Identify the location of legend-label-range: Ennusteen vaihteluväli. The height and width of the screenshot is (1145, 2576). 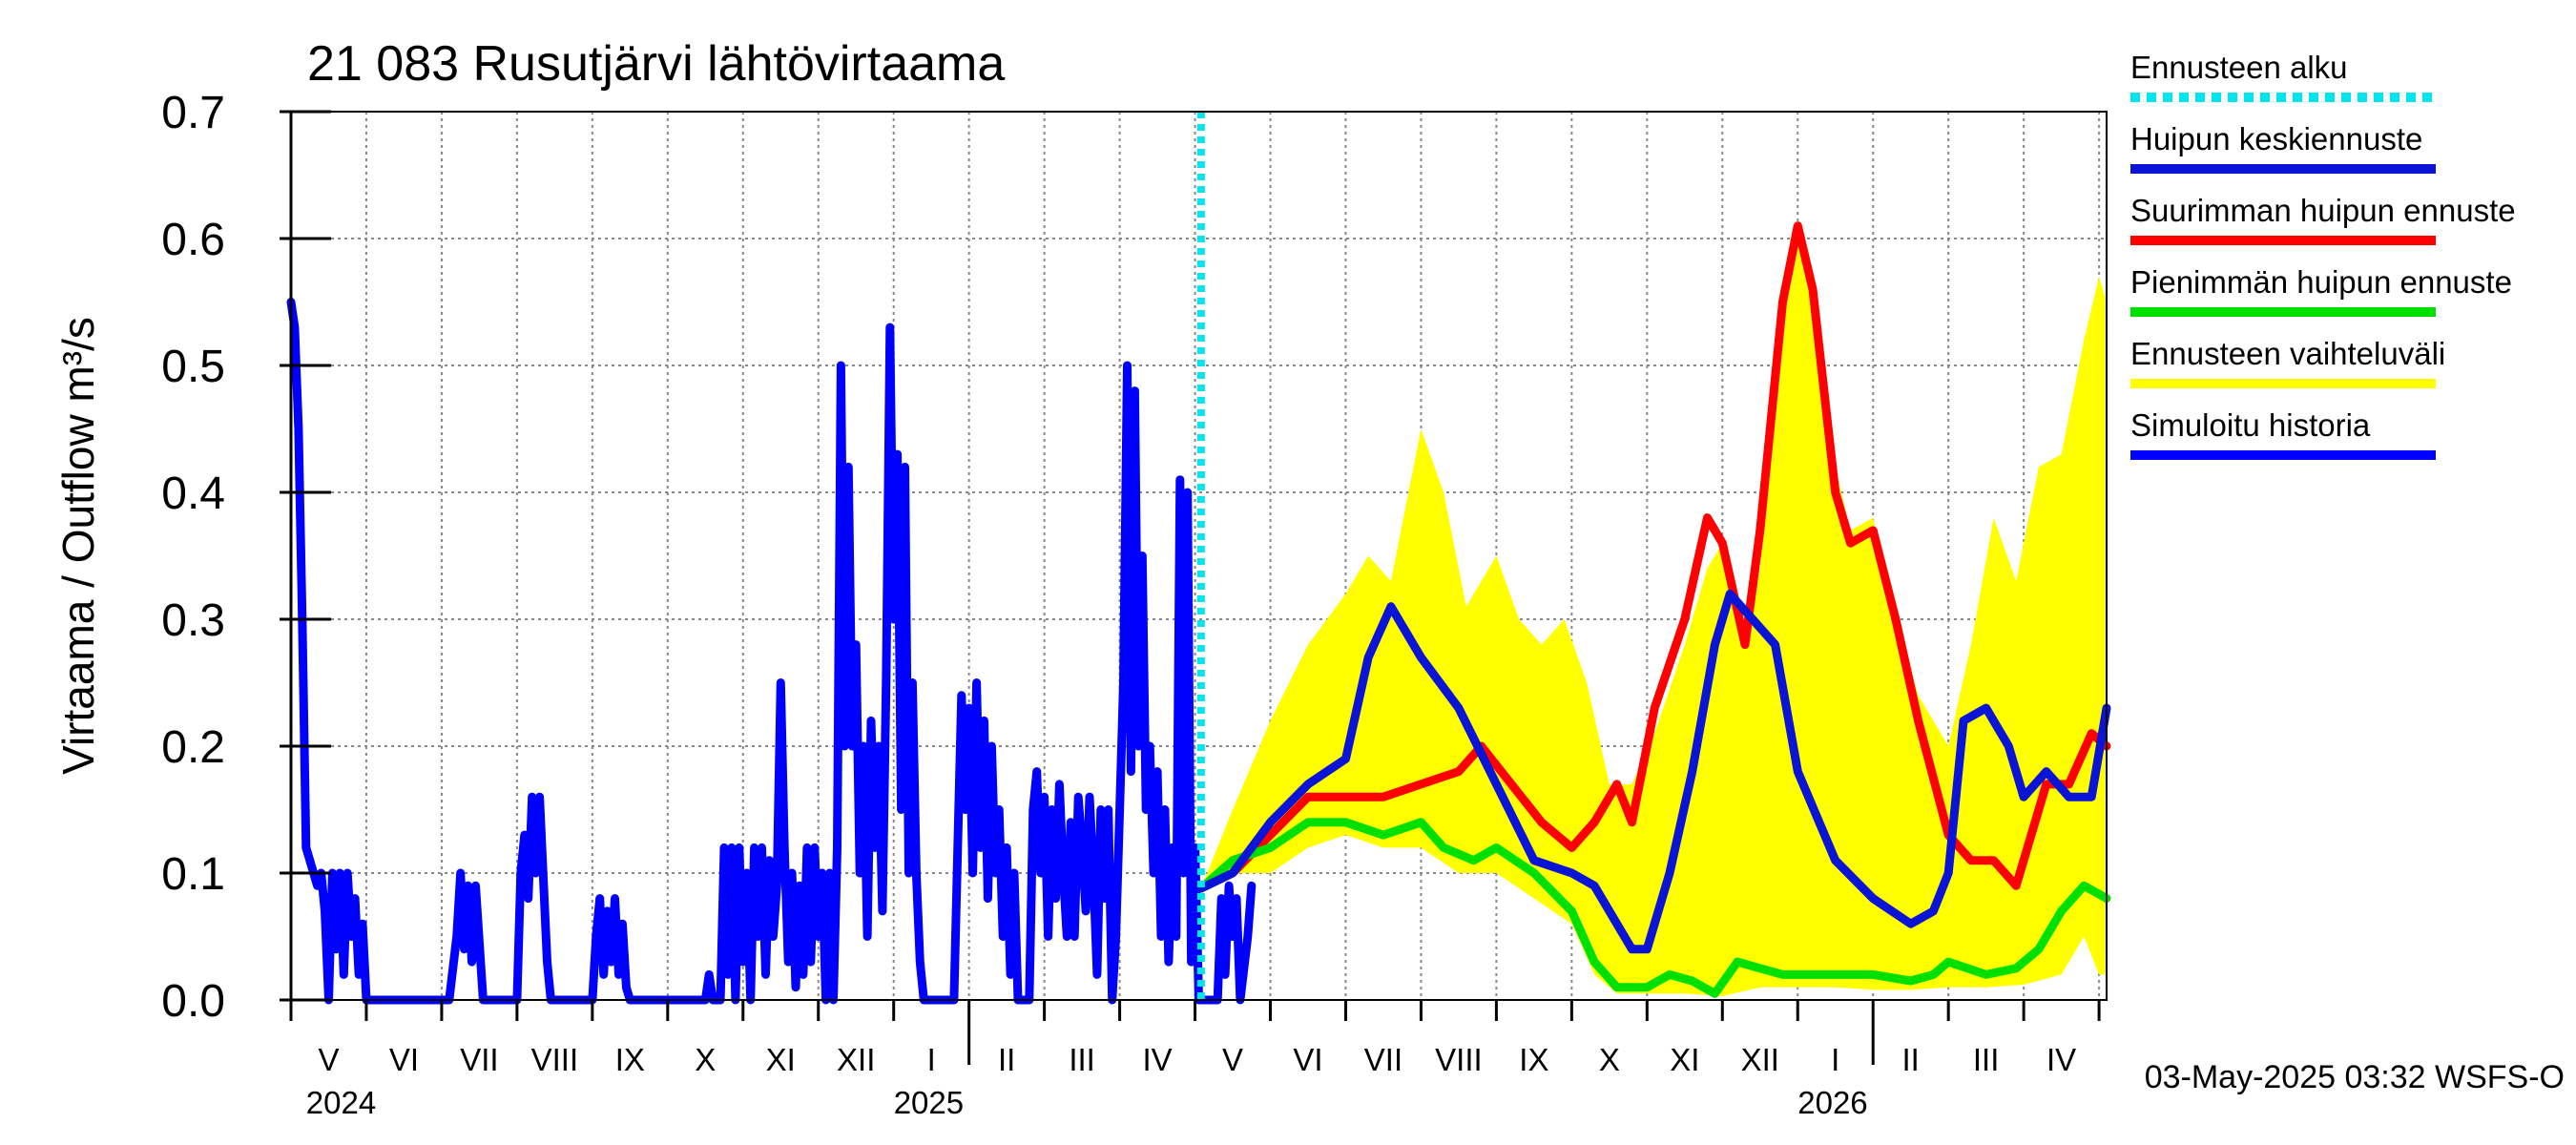
(2287, 353).